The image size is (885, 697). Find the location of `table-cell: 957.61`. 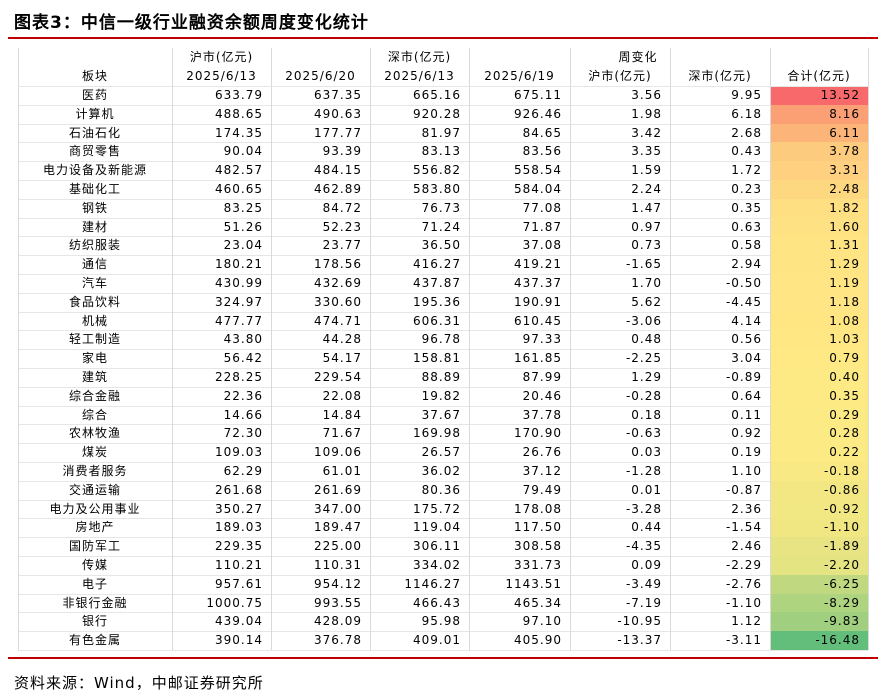

table-cell: 957.61 is located at coordinates (239, 583).